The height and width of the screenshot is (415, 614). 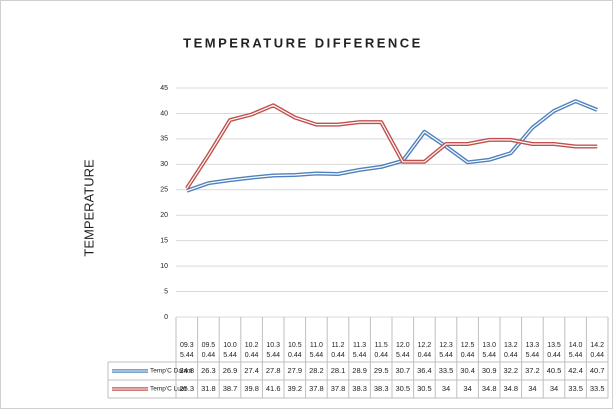 What do you see at coordinates (164, 190) in the screenshot?
I see `y-tick-label: 25` at bounding box center [164, 190].